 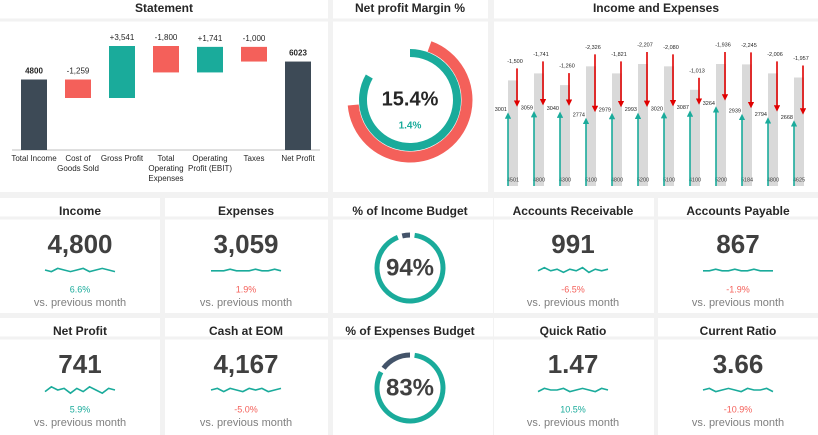 I want to click on kpi-value: 3,059, so click(x=245, y=244).